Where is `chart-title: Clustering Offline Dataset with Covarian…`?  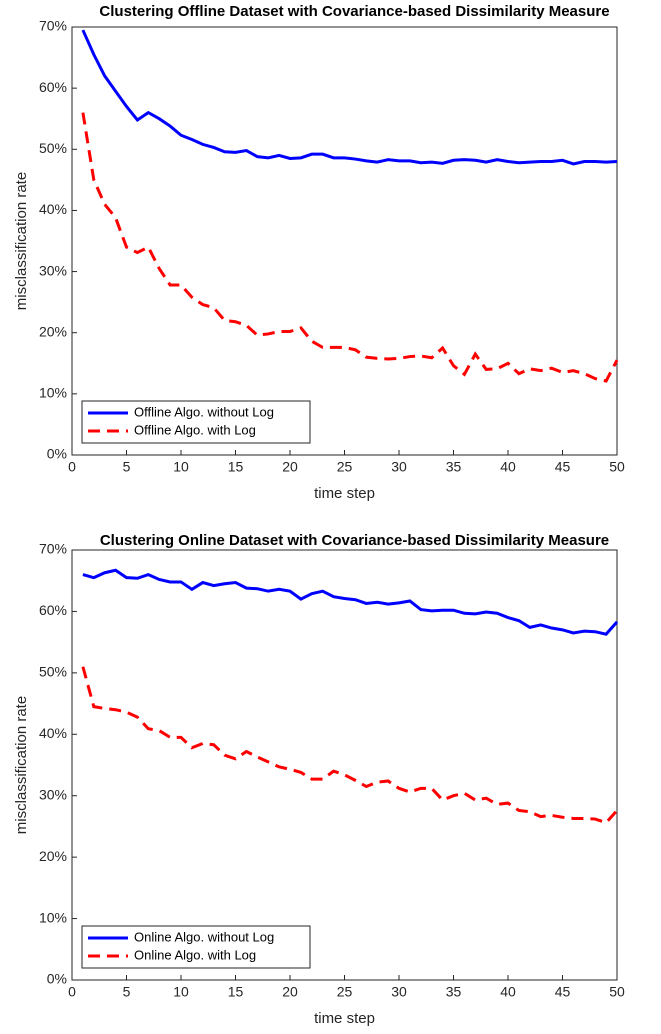 chart-title: Clustering Offline Dataset with Covarian… is located at coordinates (354, 11).